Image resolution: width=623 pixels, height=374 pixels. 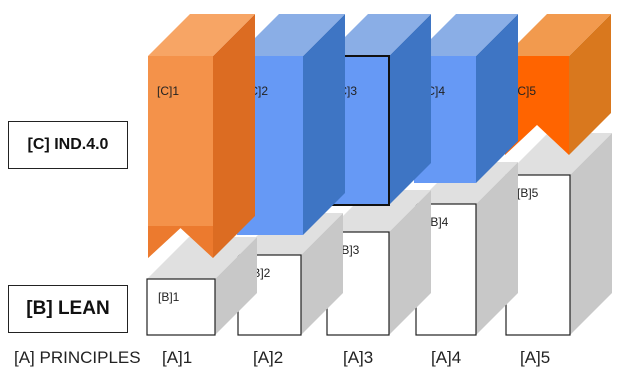 I want to click on row-label-a: [A] PRINCIPLES, so click(x=77, y=357).